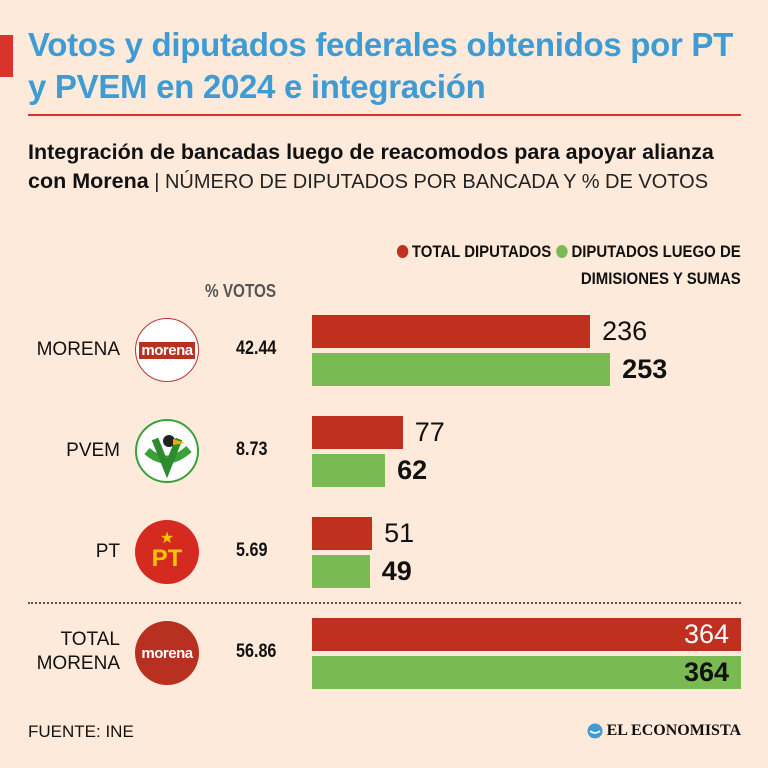 Image resolution: width=768 pixels, height=768 pixels. Describe the element at coordinates (252, 550) in the screenshot. I see `votes-pct: 5.69` at that location.